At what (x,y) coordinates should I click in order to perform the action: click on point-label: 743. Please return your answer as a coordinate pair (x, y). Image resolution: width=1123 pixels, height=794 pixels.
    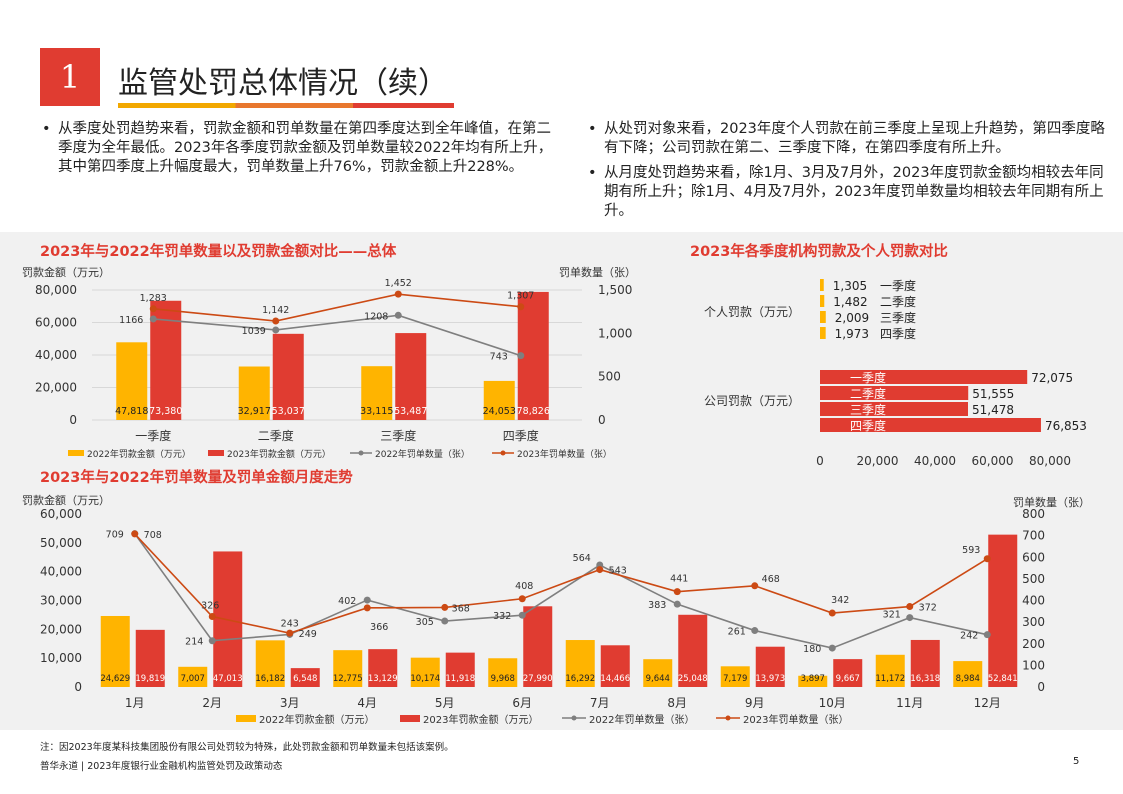
    Looking at the image, I should click on (499, 357).